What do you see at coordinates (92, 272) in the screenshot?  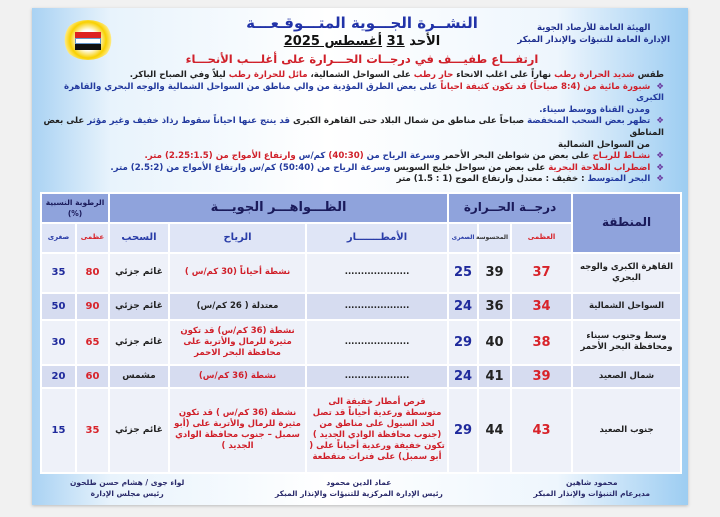 I see `humidity-max-cell: 80` at bounding box center [92, 272].